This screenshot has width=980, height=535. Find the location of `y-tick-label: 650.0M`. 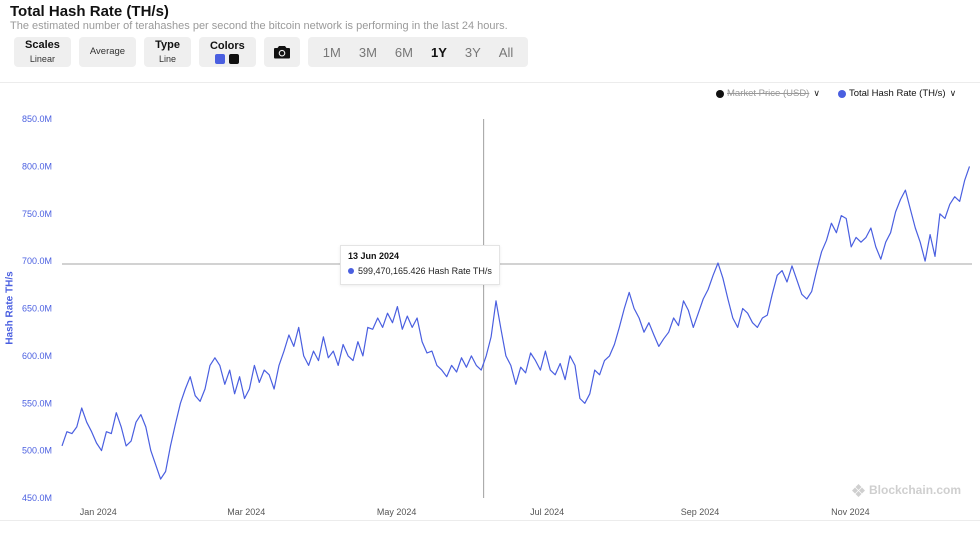

y-tick-label: 650.0M is located at coordinates (37, 309).